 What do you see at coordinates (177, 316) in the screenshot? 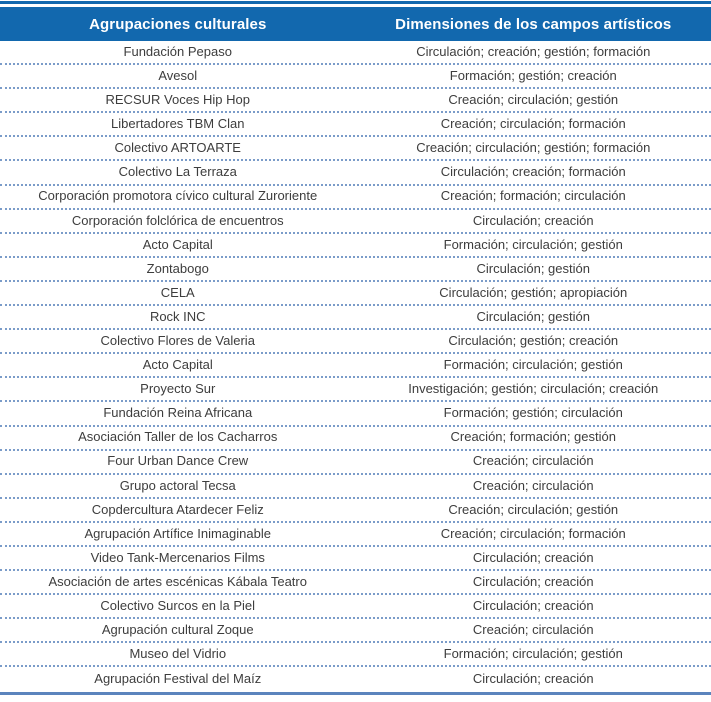
I see `group-name-cell: Rock INC` at bounding box center [177, 316].